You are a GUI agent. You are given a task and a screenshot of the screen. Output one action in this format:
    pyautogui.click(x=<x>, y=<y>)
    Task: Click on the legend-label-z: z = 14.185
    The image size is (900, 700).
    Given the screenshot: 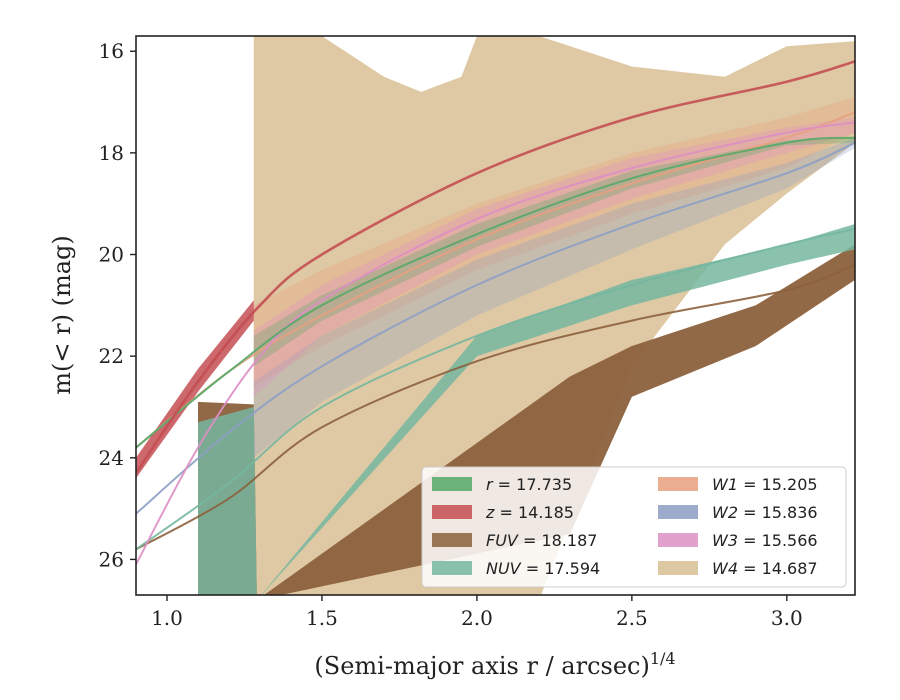 What is the action you would take?
    pyautogui.click(x=529, y=512)
    